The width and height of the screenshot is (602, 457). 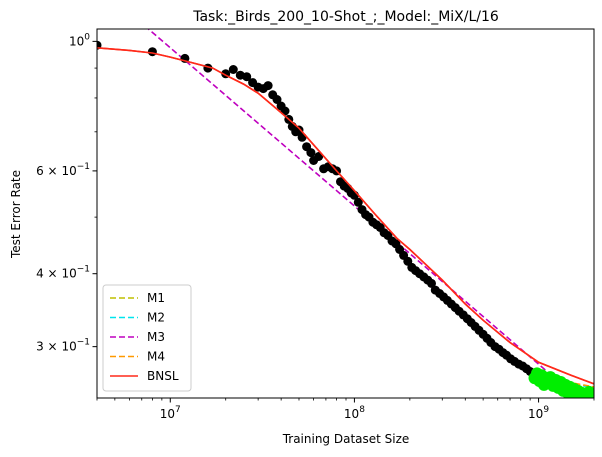 I want to click on legend-label-bnsl: BNSL, so click(x=163, y=376).